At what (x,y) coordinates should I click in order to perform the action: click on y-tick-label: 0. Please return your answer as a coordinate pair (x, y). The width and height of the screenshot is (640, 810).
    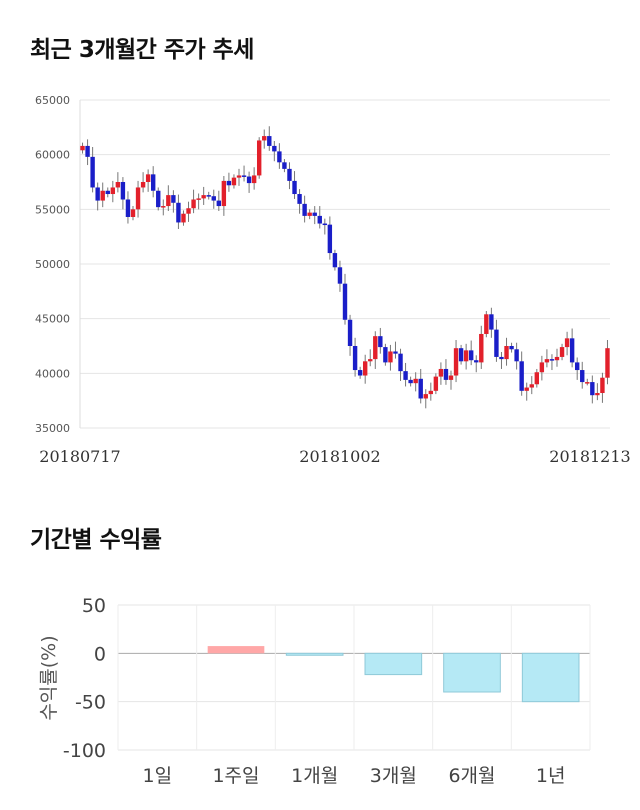
    Looking at the image, I should click on (100, 654).